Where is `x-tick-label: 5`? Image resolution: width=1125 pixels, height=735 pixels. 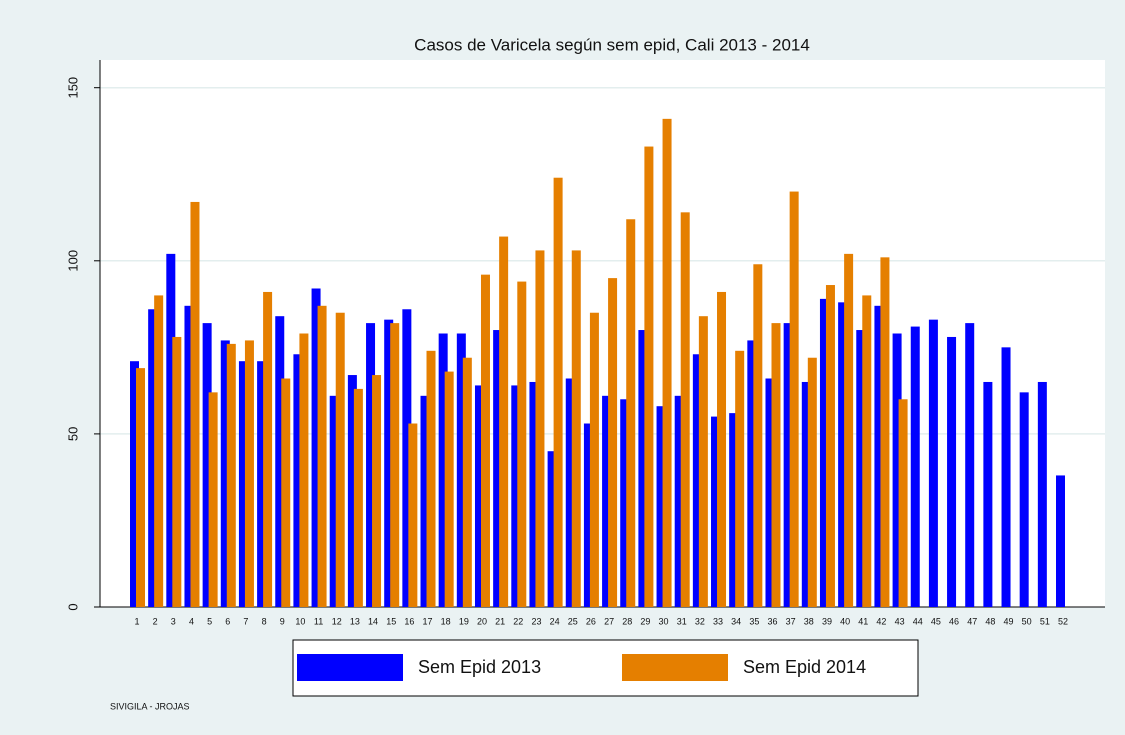 x-tick-label: 5 is located at coordinates (209, 621).